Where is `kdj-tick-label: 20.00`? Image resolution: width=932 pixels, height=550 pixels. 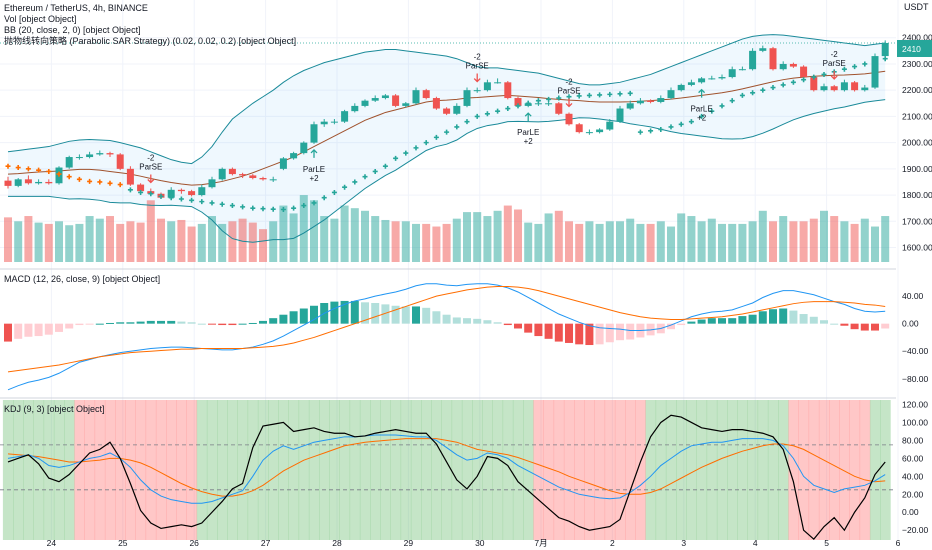
kdj-tick-label: 20.00 is located at coordinates (913, 494).